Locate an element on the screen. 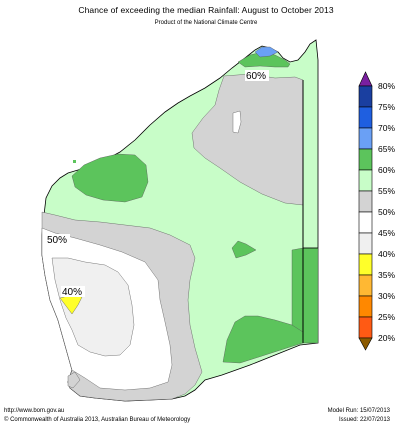  legend-label: 35% is located at coordinates (386, 275).